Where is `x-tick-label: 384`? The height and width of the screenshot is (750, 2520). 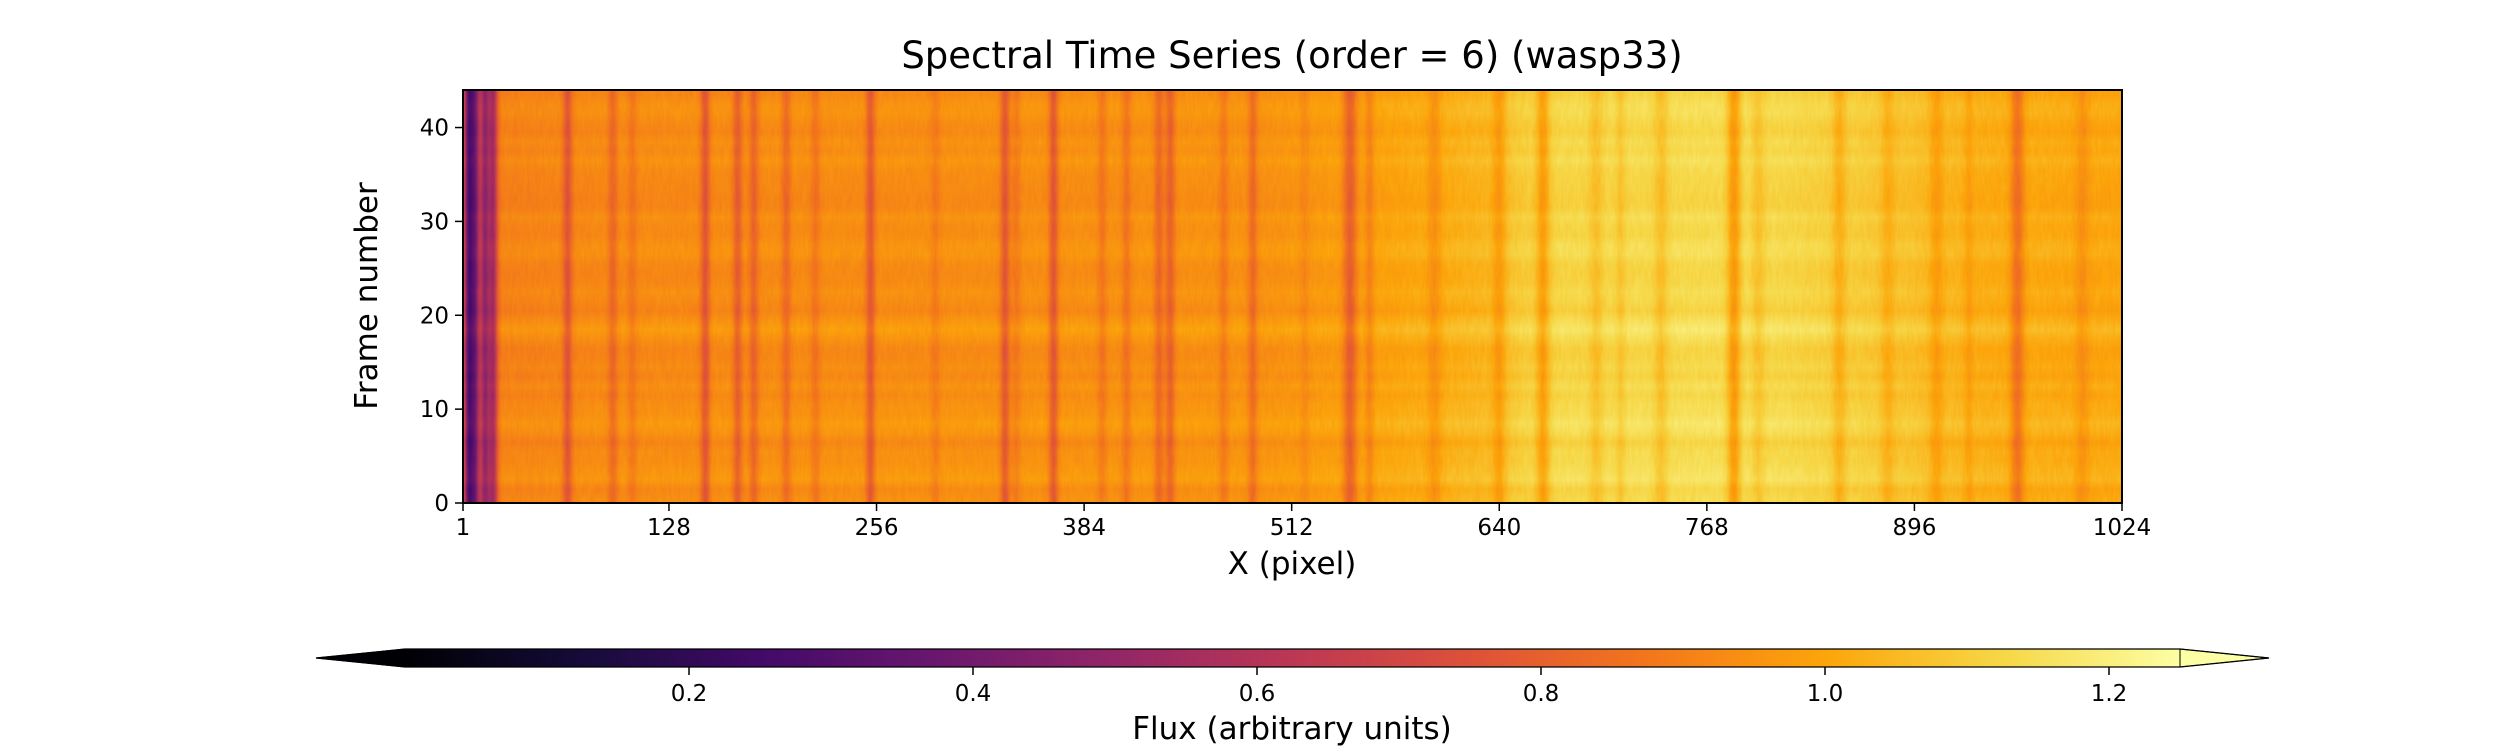 x-tick-label: 384 is located at coordinates (1084, 528).